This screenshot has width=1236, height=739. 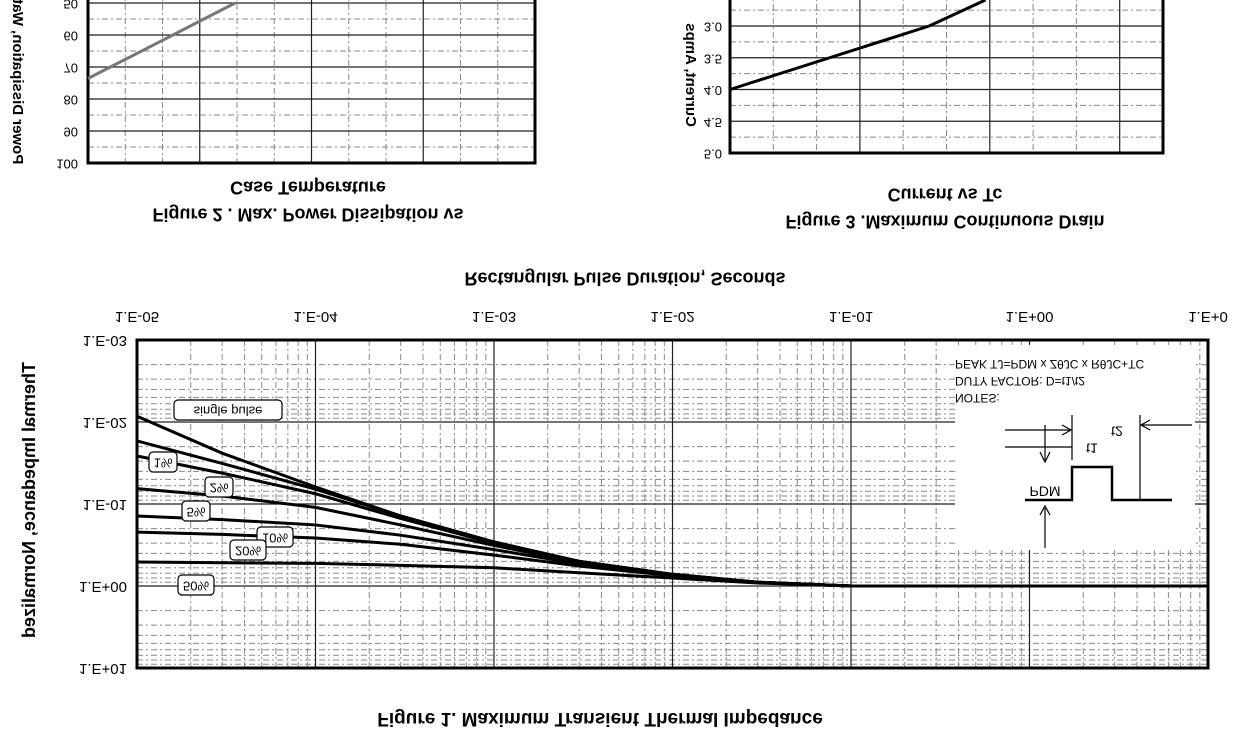 I want to click on y-tick-label: 50, so click(x=71, y=6).